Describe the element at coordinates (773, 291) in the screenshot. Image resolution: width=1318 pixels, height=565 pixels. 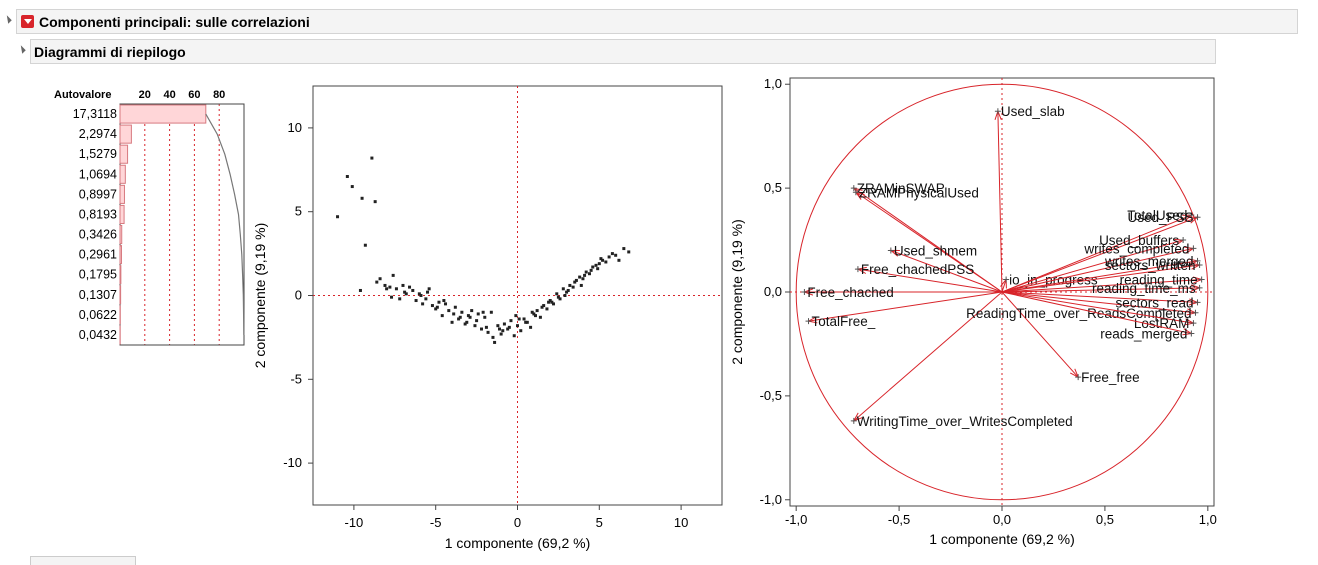
I see `loading-ytick-label: 0,0` at that location.